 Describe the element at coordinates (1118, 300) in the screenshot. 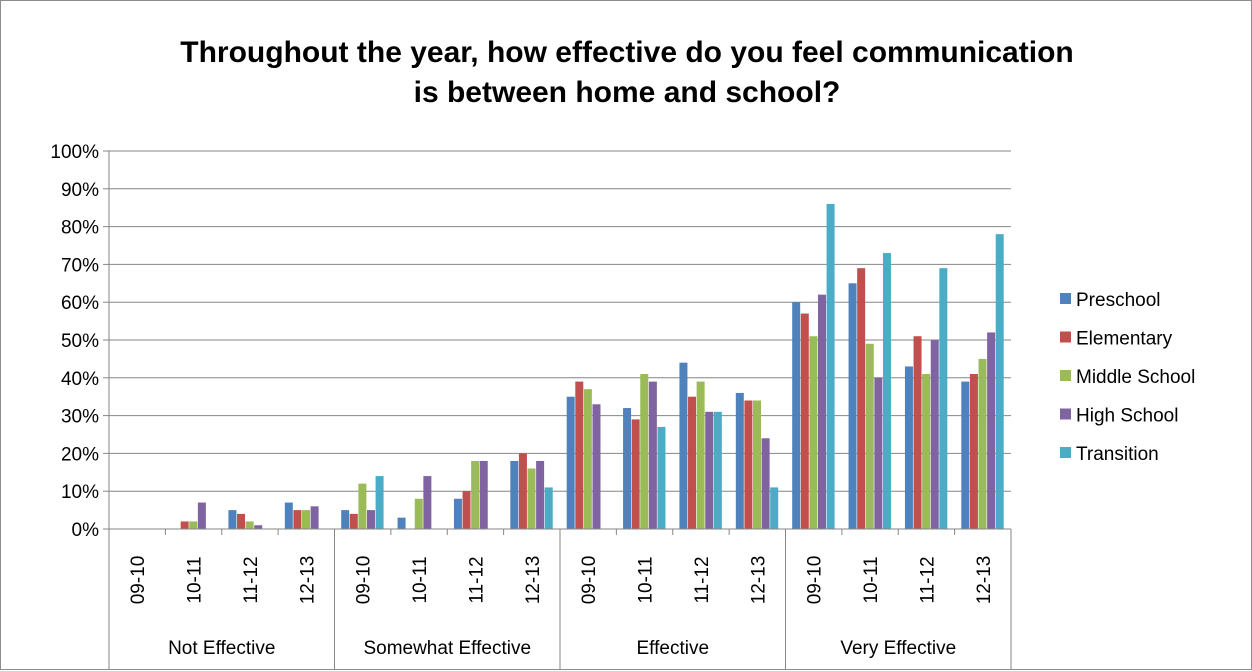

I see `legend-label: Preschool` at that location.